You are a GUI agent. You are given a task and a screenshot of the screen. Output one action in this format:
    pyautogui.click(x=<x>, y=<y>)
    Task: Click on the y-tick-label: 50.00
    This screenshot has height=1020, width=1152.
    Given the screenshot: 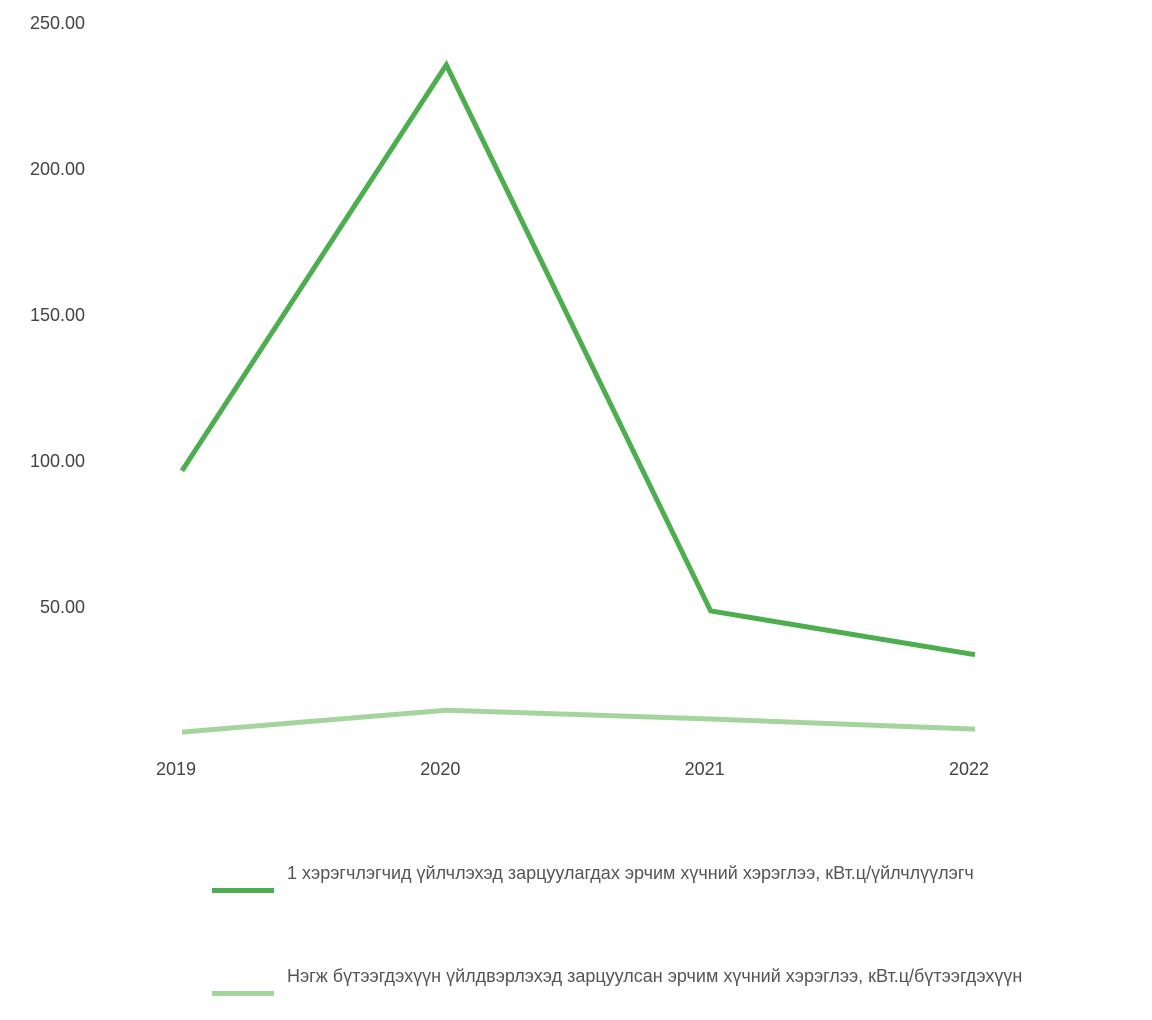 What is the action you would take?
    pyautogui.click(x=62, y=607)
    